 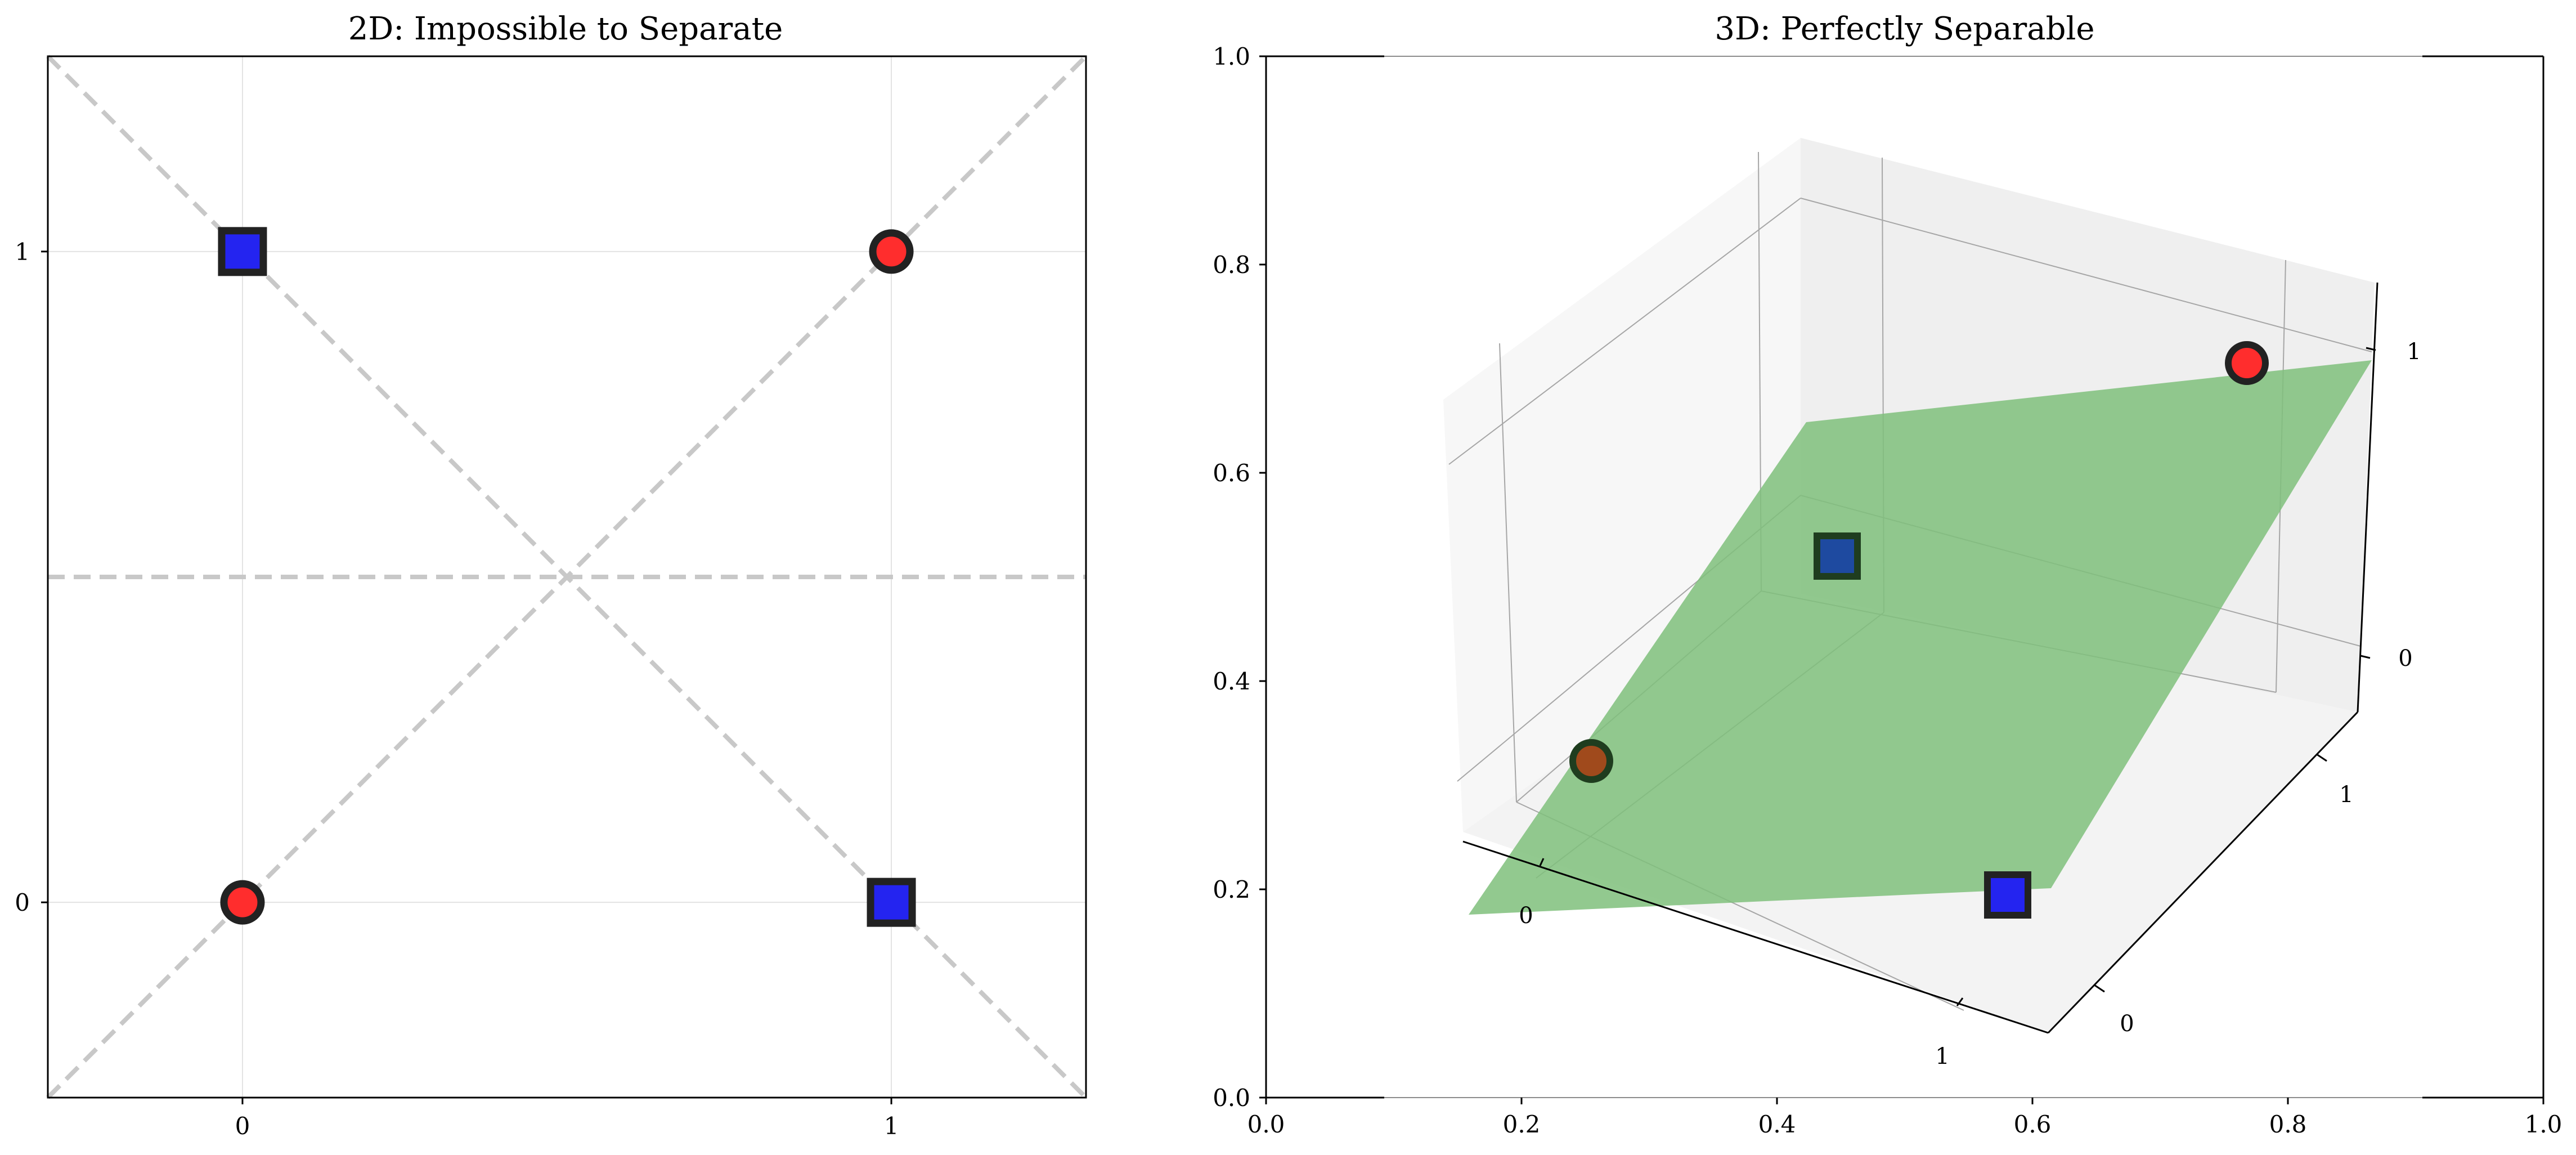 I want to click on y-tick-label: 1, so click(x=22, y=252).